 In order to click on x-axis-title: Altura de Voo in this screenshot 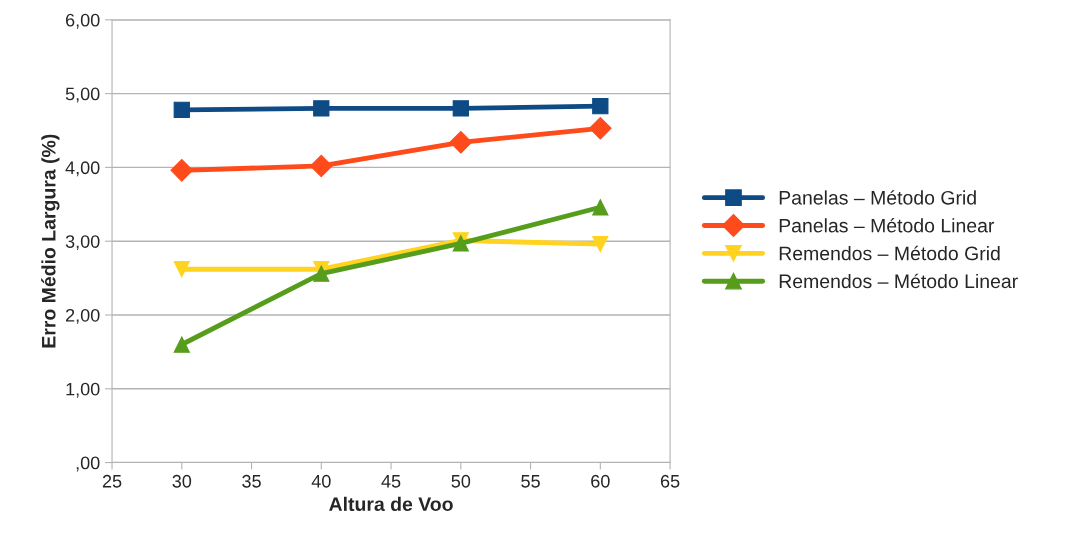, I will do `click(391, 504)`.